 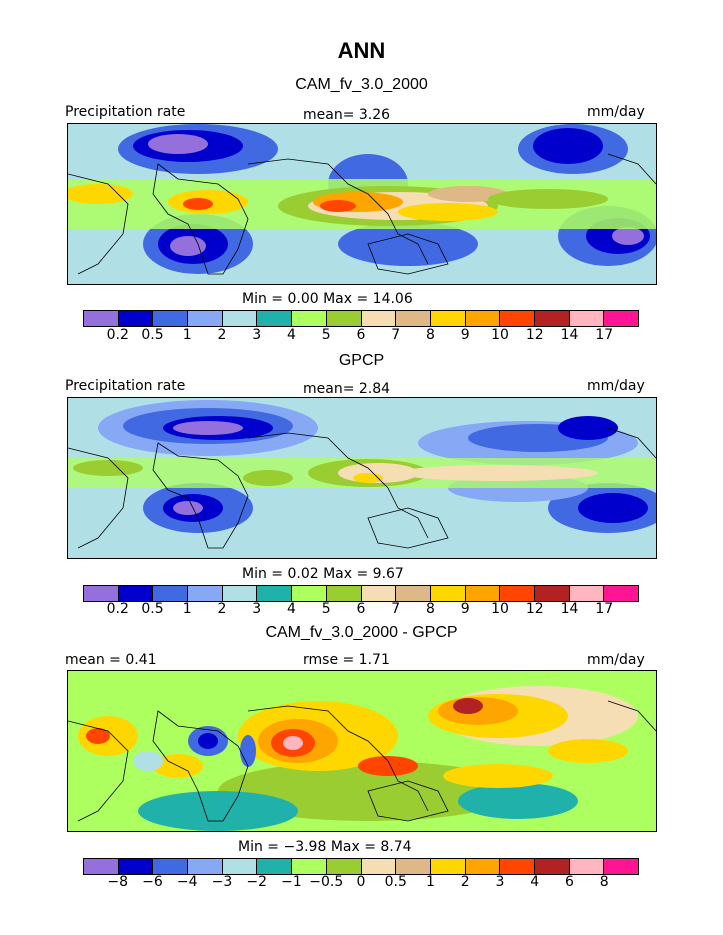 I want to click on panel-3-center-label: rmse = 1.71, so click(x=346, y=660).